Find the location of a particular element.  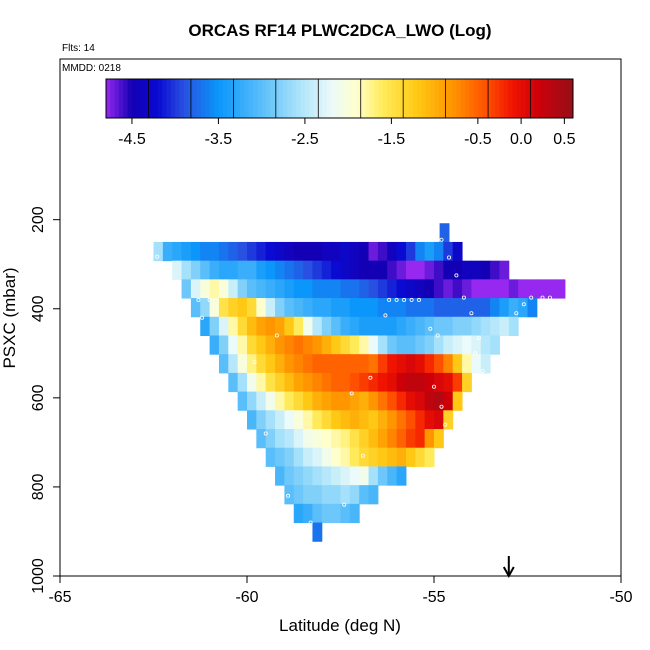

colorbar-tick-label: -0.5 is located at coordinates (478, 139).